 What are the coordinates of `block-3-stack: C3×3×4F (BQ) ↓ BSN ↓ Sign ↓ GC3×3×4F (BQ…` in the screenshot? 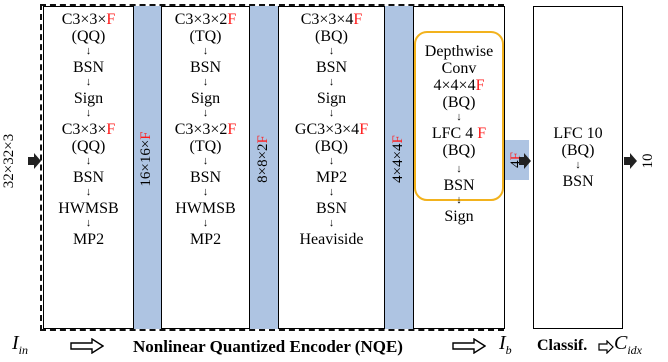 It's located at (331, 129).